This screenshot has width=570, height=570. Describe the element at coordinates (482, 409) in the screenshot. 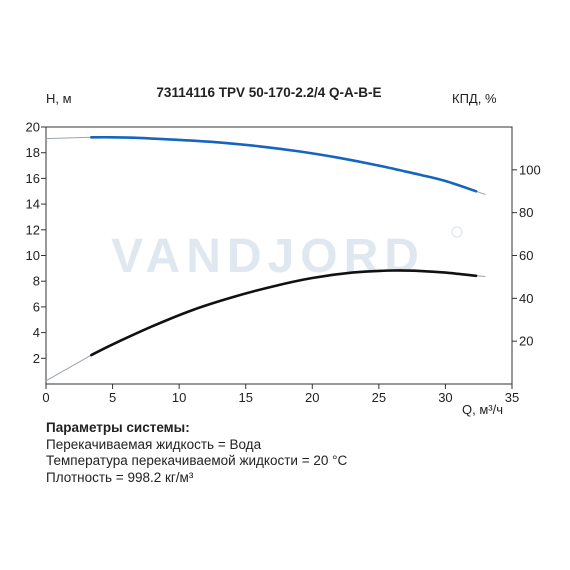

I see `x-axis-label: Q, м³/ч` at that location.